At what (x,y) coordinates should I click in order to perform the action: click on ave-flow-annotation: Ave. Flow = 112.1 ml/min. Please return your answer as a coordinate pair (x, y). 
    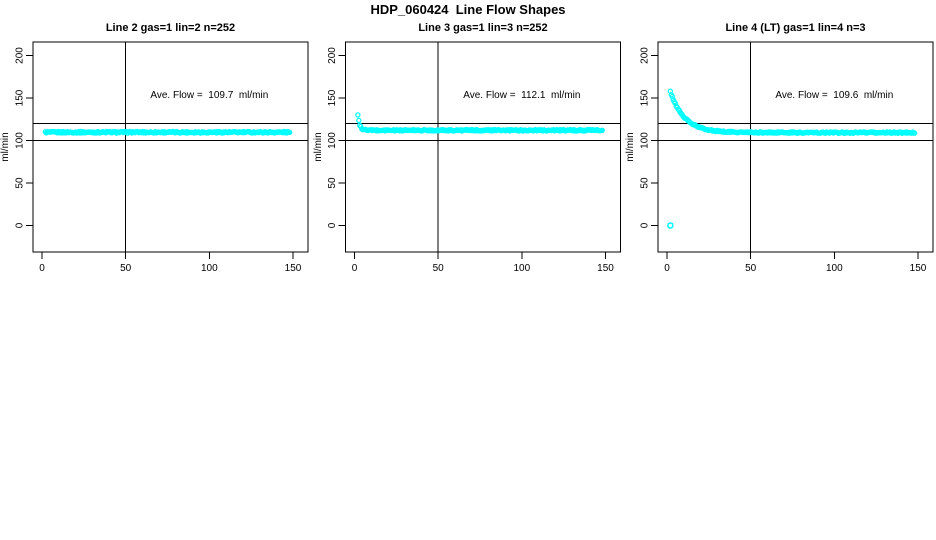
    Looking at the image, I should click on (522, 95).